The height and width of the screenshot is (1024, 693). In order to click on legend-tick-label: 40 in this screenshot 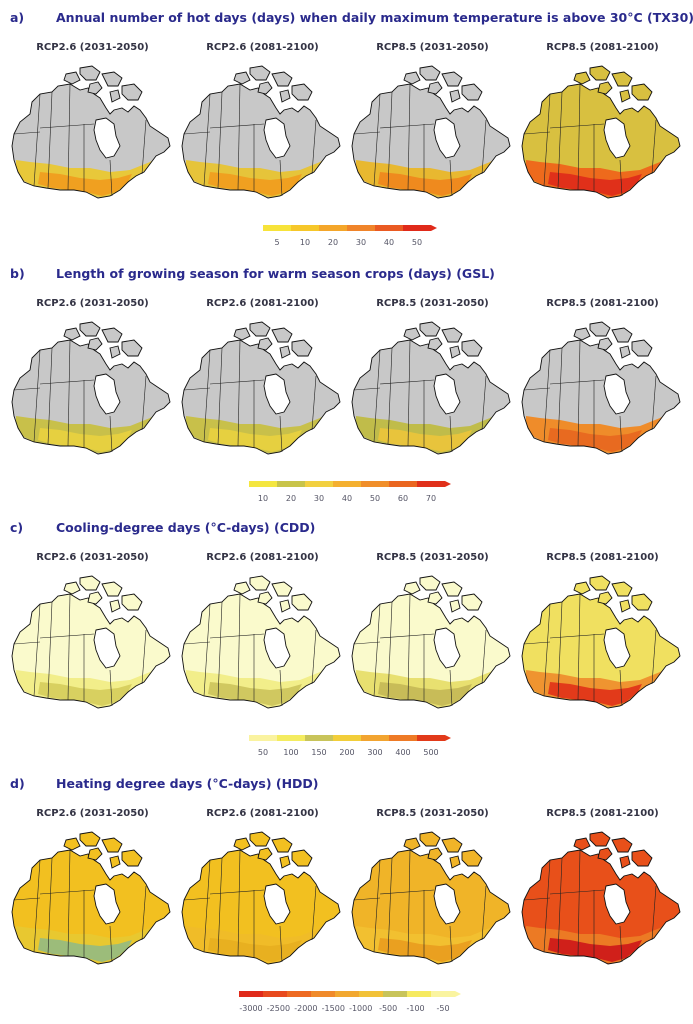, I will do `click(389, 242)`.